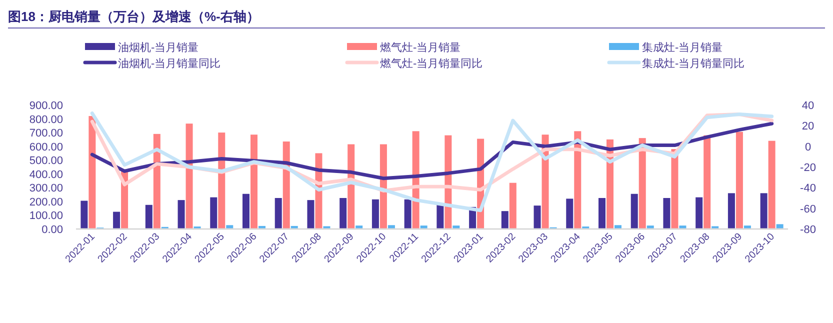 The image size is (833, 323). What do you see at coordinates (808, 168) in the screenshot?
I see `y2-tick-label: -20` at bounding box center [808, 168].